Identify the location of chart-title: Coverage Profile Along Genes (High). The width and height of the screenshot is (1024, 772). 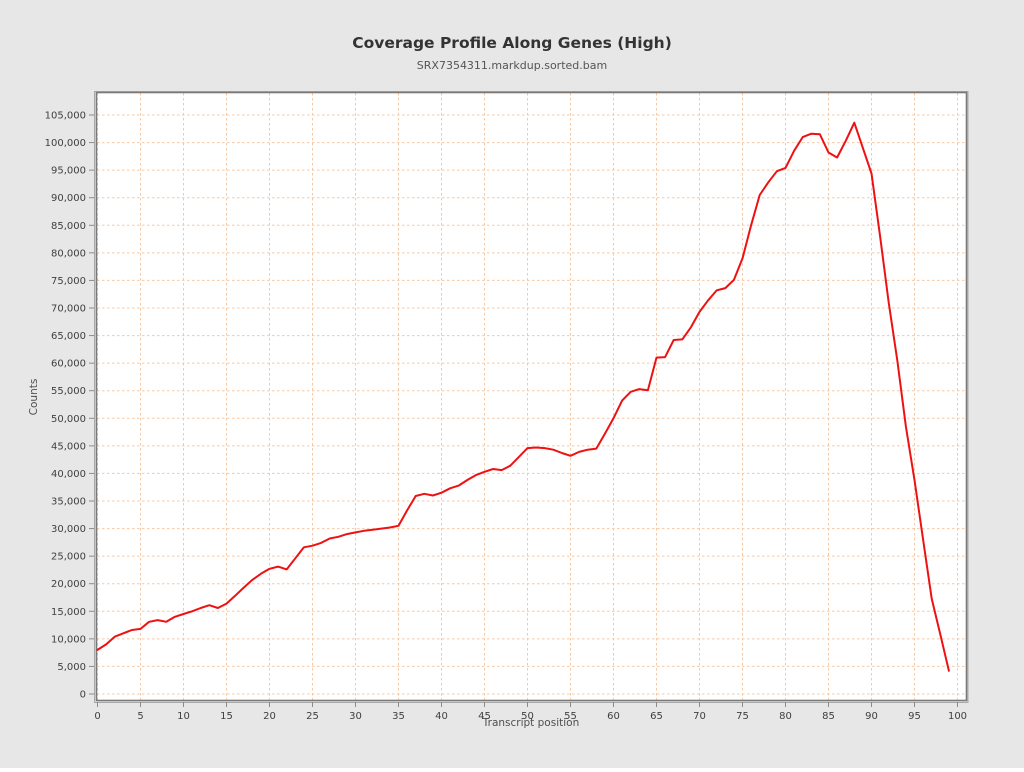
(512, 43).